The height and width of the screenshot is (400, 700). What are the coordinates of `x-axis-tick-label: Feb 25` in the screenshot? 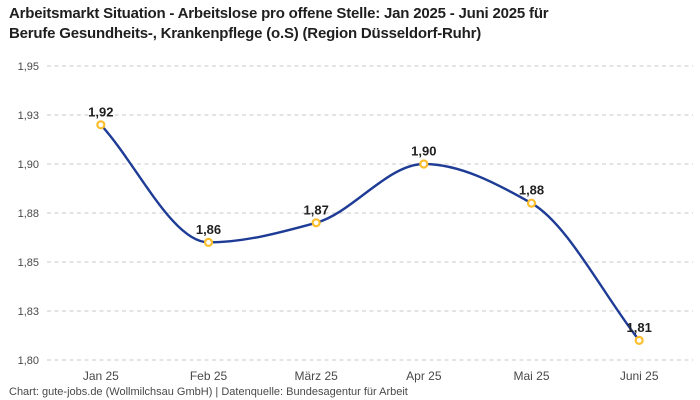 It's located at (209, 376).